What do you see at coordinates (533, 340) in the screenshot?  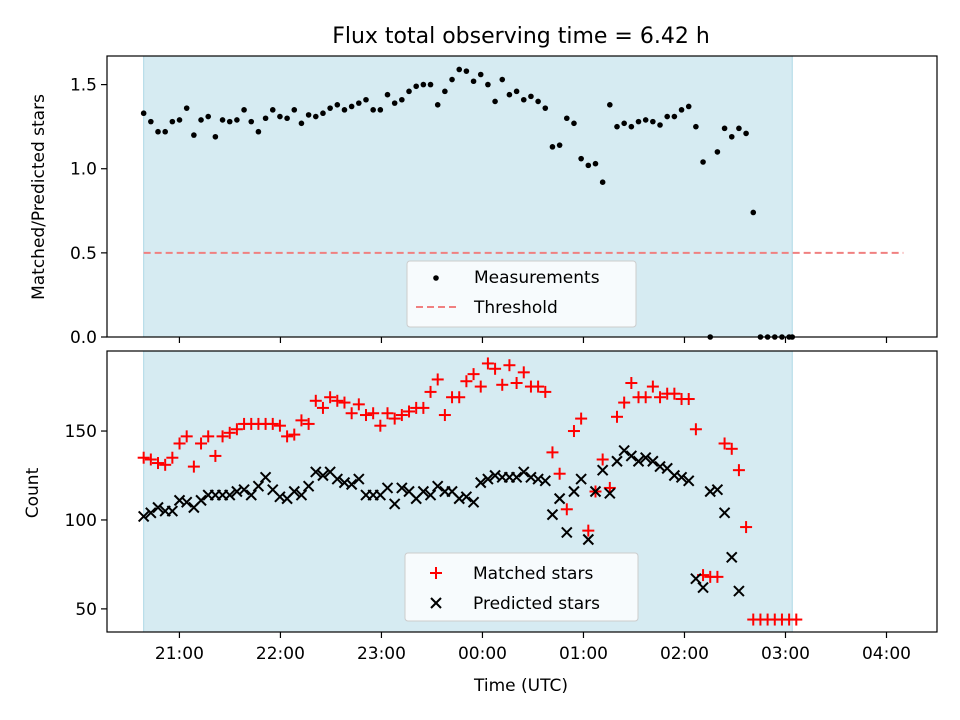 I see `top-x-ticks` at bounding box center [533, 340].